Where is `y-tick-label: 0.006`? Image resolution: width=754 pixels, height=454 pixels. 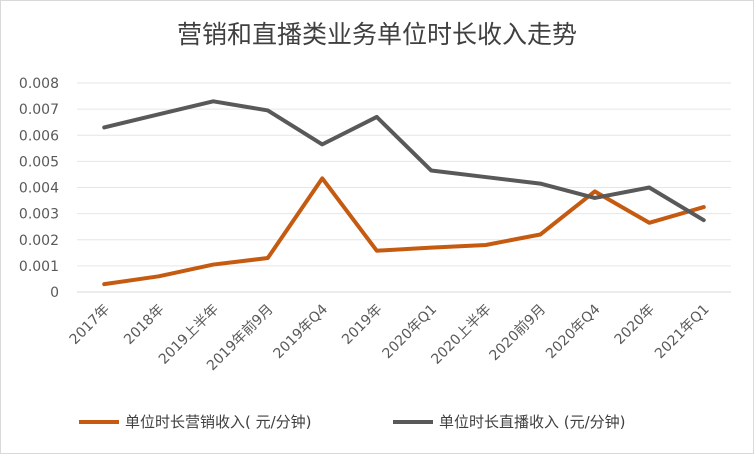
y-tick-label: 0.006 is located at coordinates (39, 136).